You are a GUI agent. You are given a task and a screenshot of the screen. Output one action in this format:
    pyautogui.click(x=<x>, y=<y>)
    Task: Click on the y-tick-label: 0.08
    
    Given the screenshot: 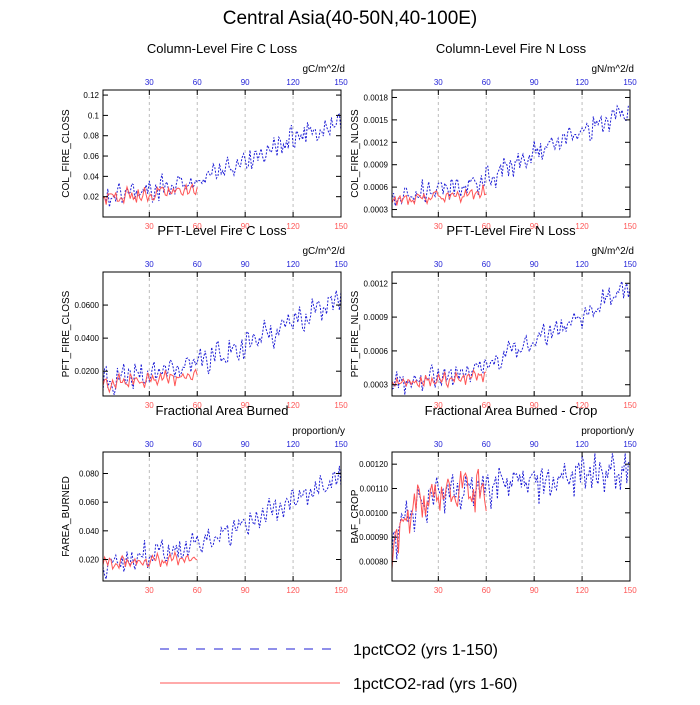 What is the action you would take?
    pyautogui.click(x=91, y=136)
    